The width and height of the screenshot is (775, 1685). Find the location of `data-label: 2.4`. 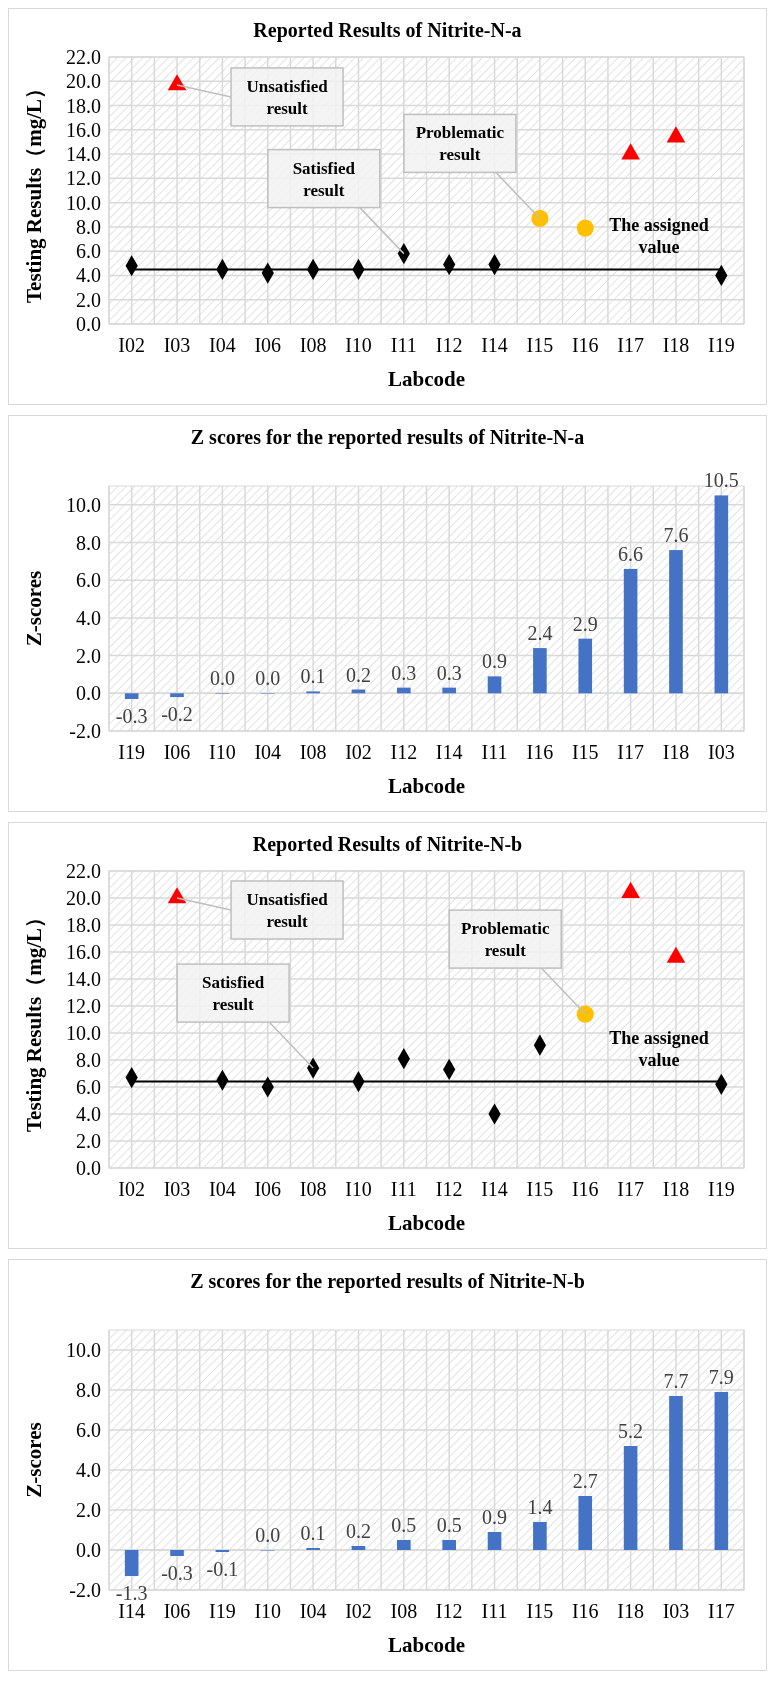

data-label: 2.4 is located at coordinates (540, 633).